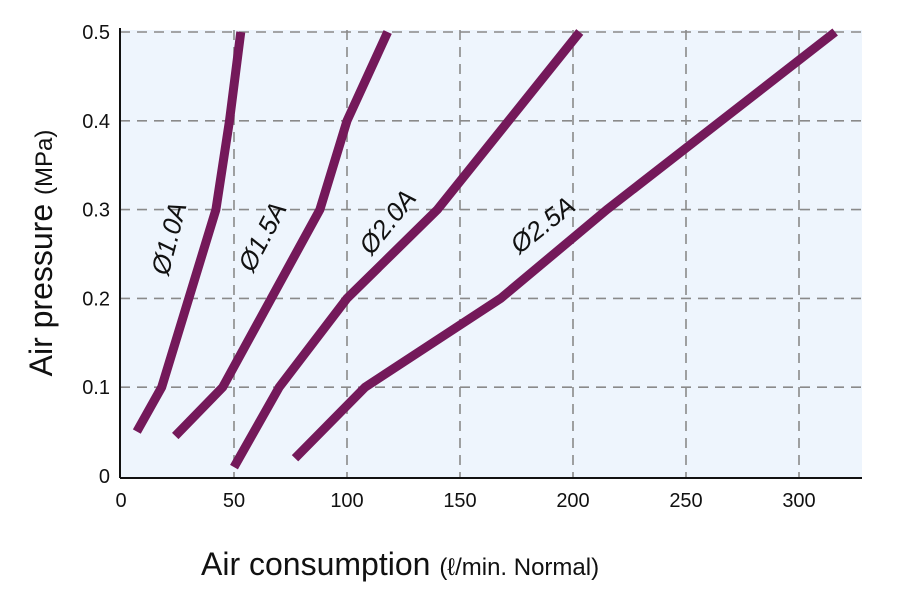 This screenshot has width=900, height=600. Describe the element at coordinates (346, 501) in the screenshot. I see `x-tick-label: 100` at that location.